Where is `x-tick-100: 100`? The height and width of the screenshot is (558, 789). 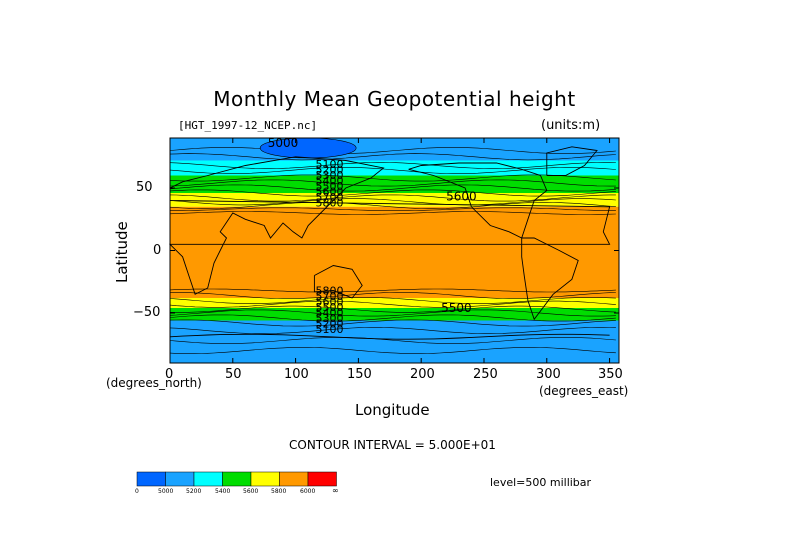 x-tick-100: 100 is located at coordinates (296, 374).